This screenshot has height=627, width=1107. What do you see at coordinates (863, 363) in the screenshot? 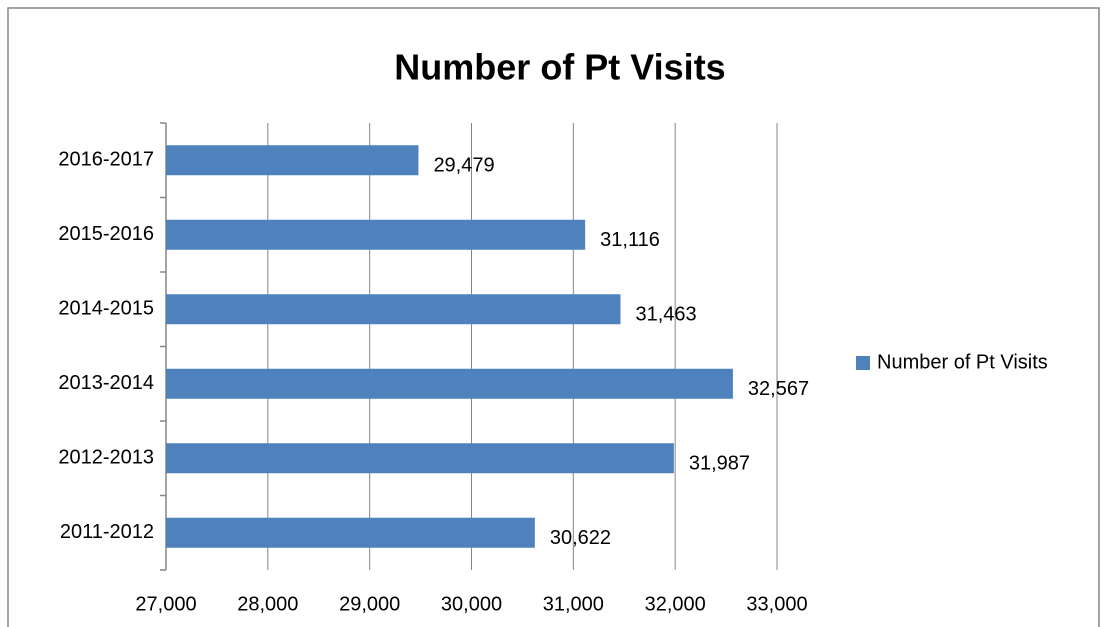
I see `legend-swatch` at bounding box center [863, 363].